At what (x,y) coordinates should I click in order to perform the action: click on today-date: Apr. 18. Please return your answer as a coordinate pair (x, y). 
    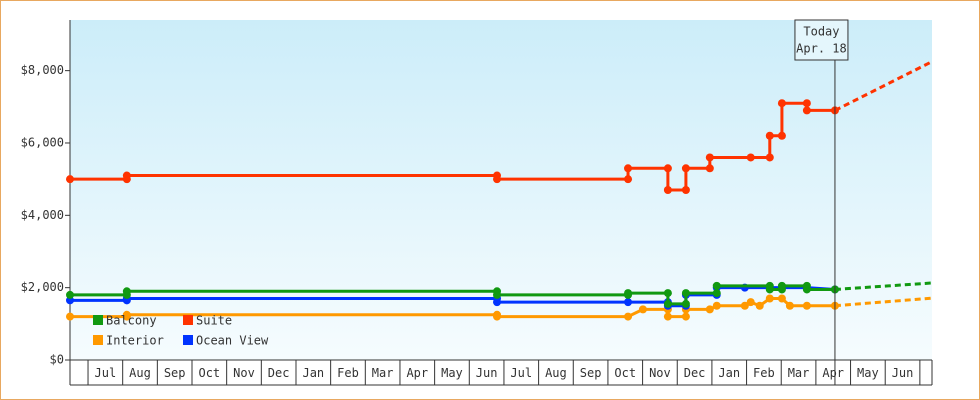
    Looking at the image, I should click on (821, 49).